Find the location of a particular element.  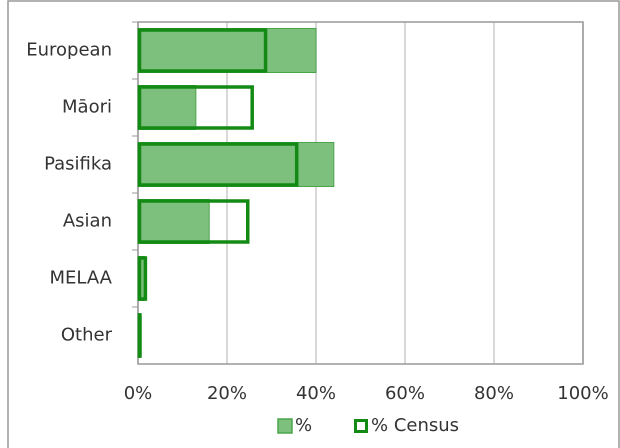

legend-label: % Census is located at coordinates (415, 425).